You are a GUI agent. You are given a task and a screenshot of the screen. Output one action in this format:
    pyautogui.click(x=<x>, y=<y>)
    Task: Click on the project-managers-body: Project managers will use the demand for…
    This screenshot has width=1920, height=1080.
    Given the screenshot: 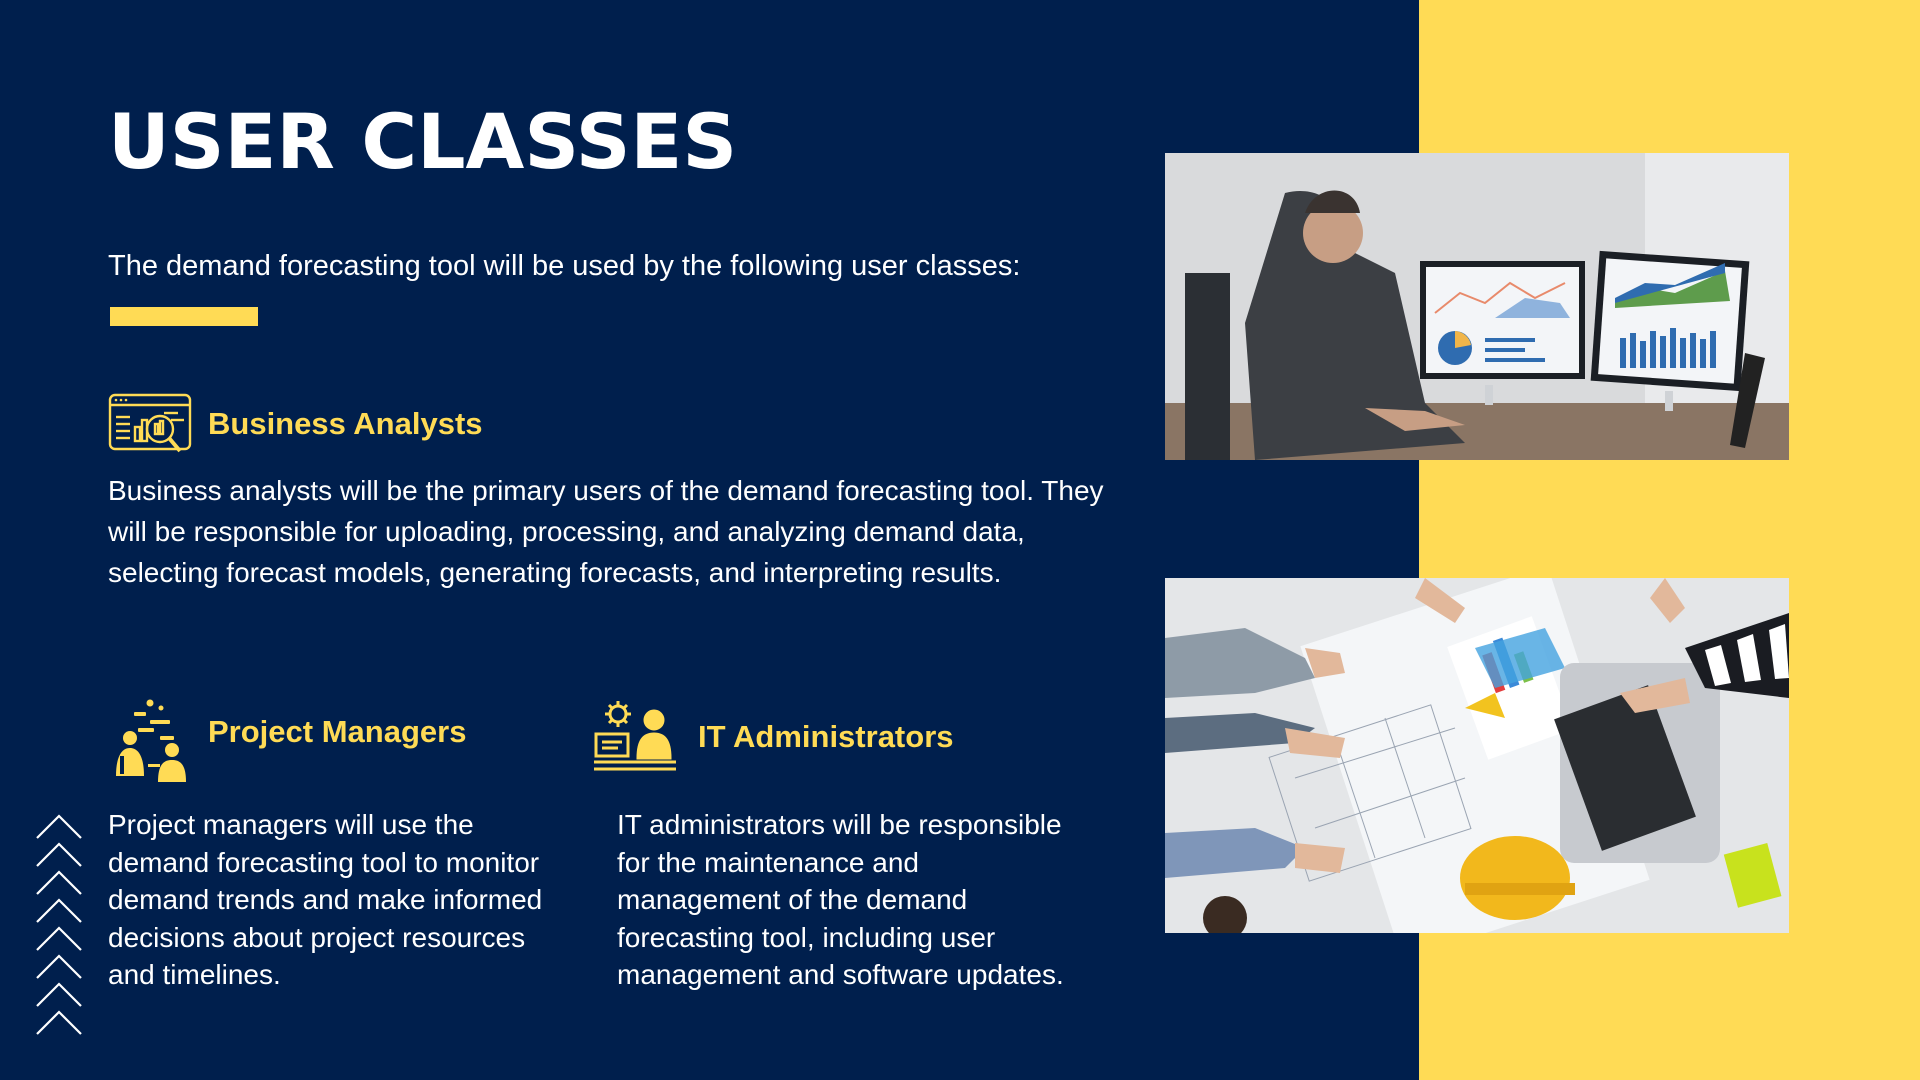 What is the action you would take?
    pyautogui.click(x=325, y=899)
    